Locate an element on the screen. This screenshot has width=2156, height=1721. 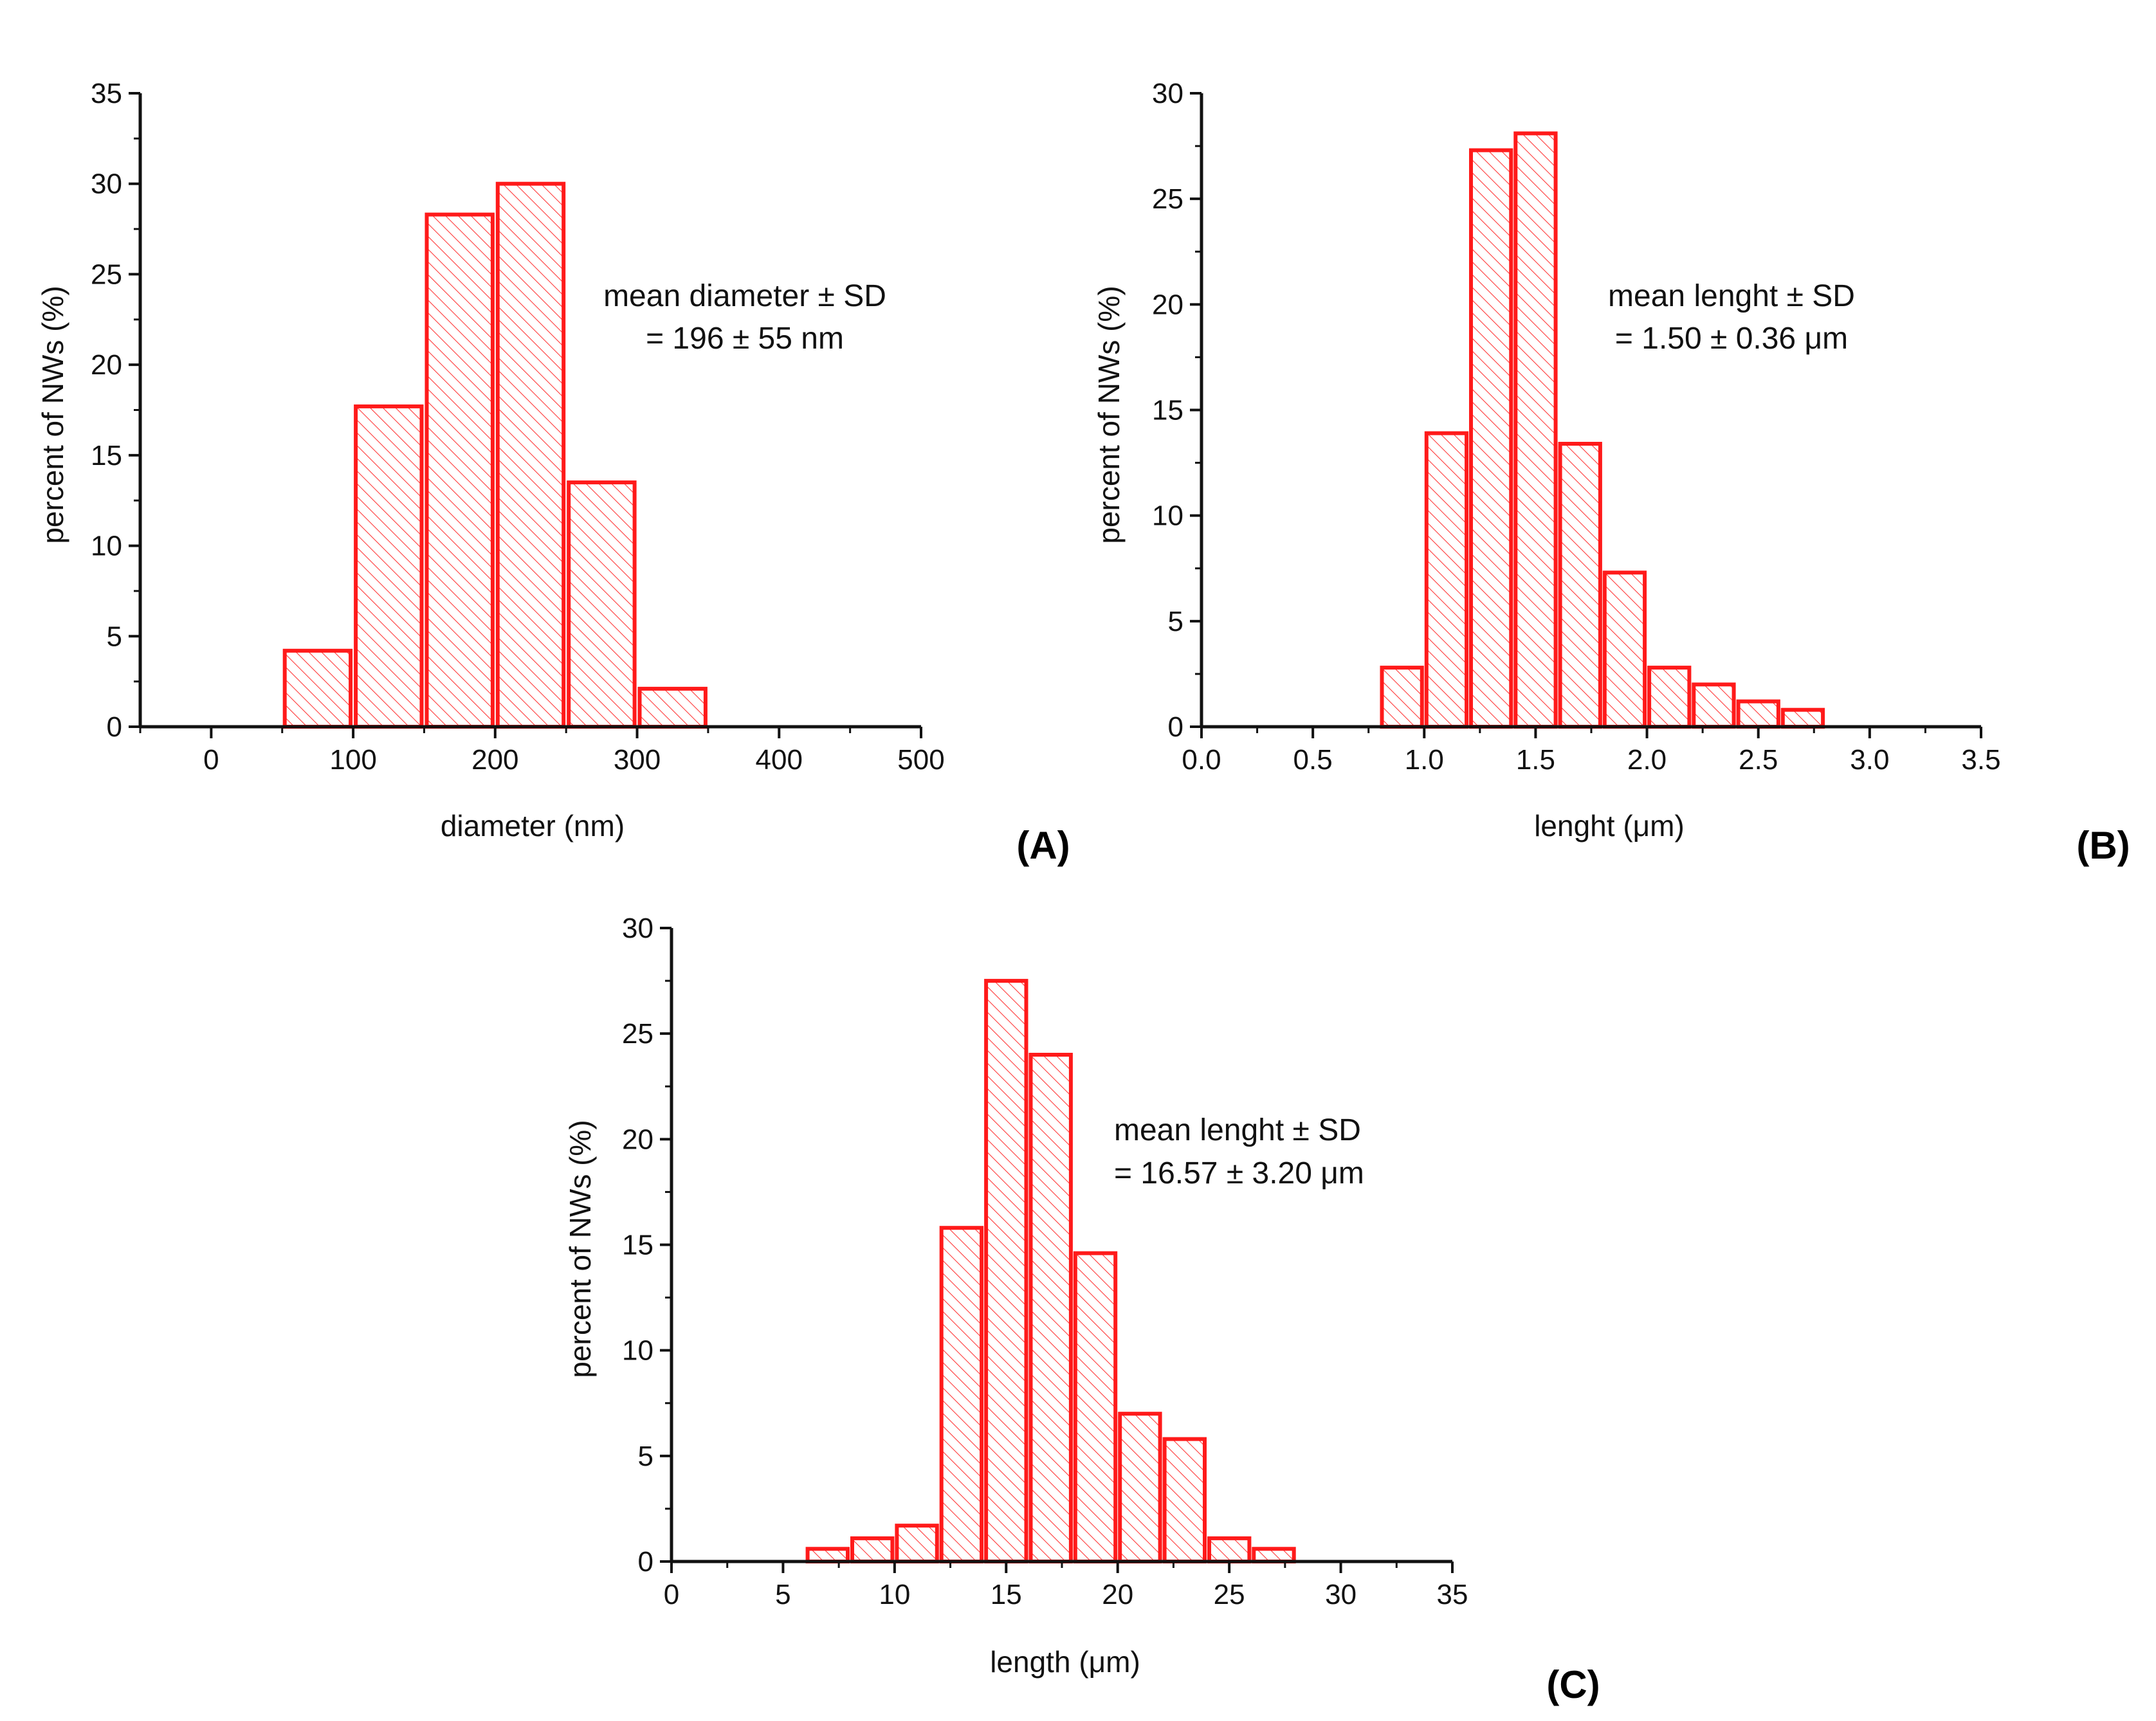
panel-a-ylabel: percent of NWs (%) is located at coordinates (52, 414).